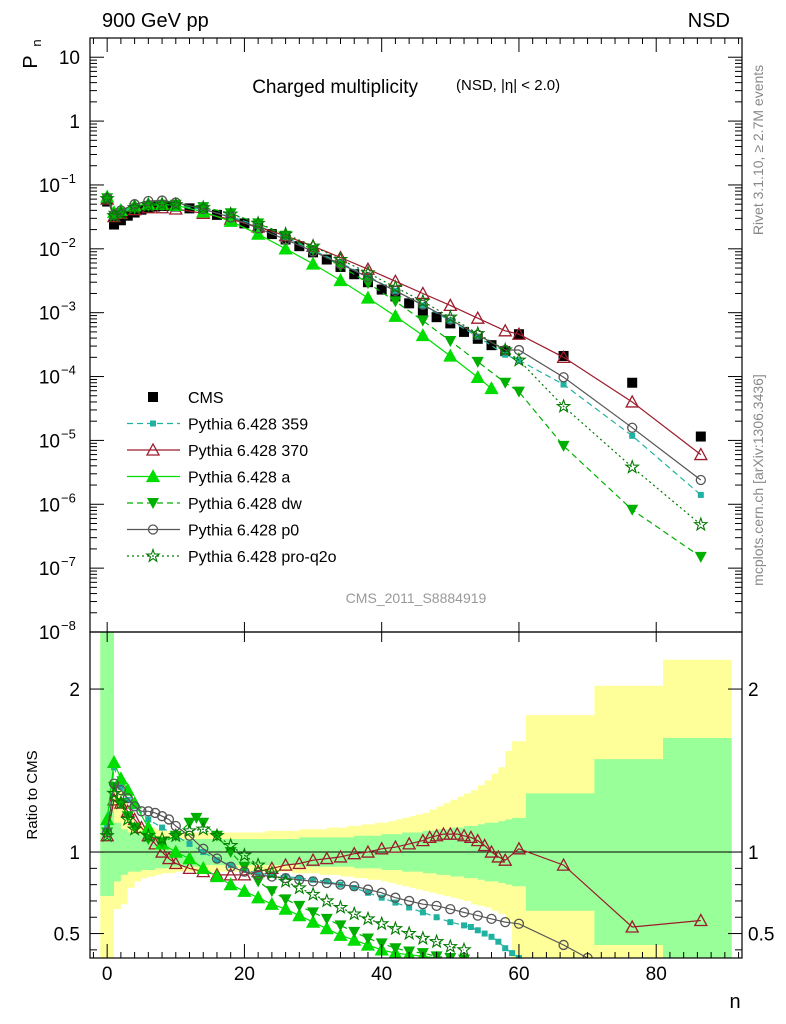 Image resolution: width=786 pixels, height=1024 pixels. What do you see at coordinates (68, 178) in the screenshot?
I see `y-tick-exponent: −1` at bounding box center [68, 178].